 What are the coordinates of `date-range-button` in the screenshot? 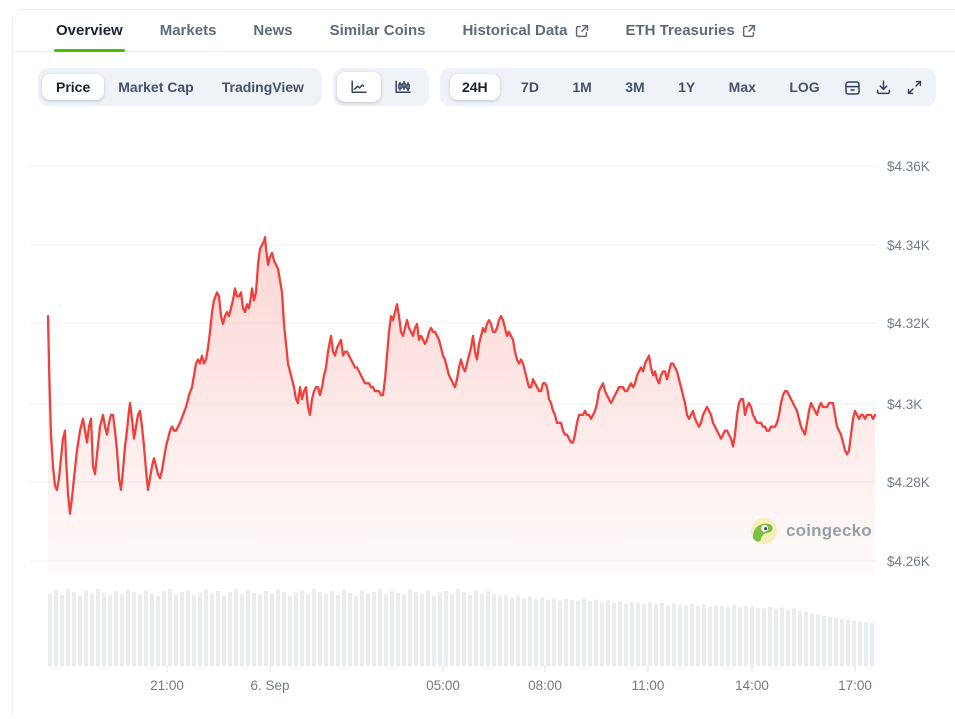 It's located at (852, 87).